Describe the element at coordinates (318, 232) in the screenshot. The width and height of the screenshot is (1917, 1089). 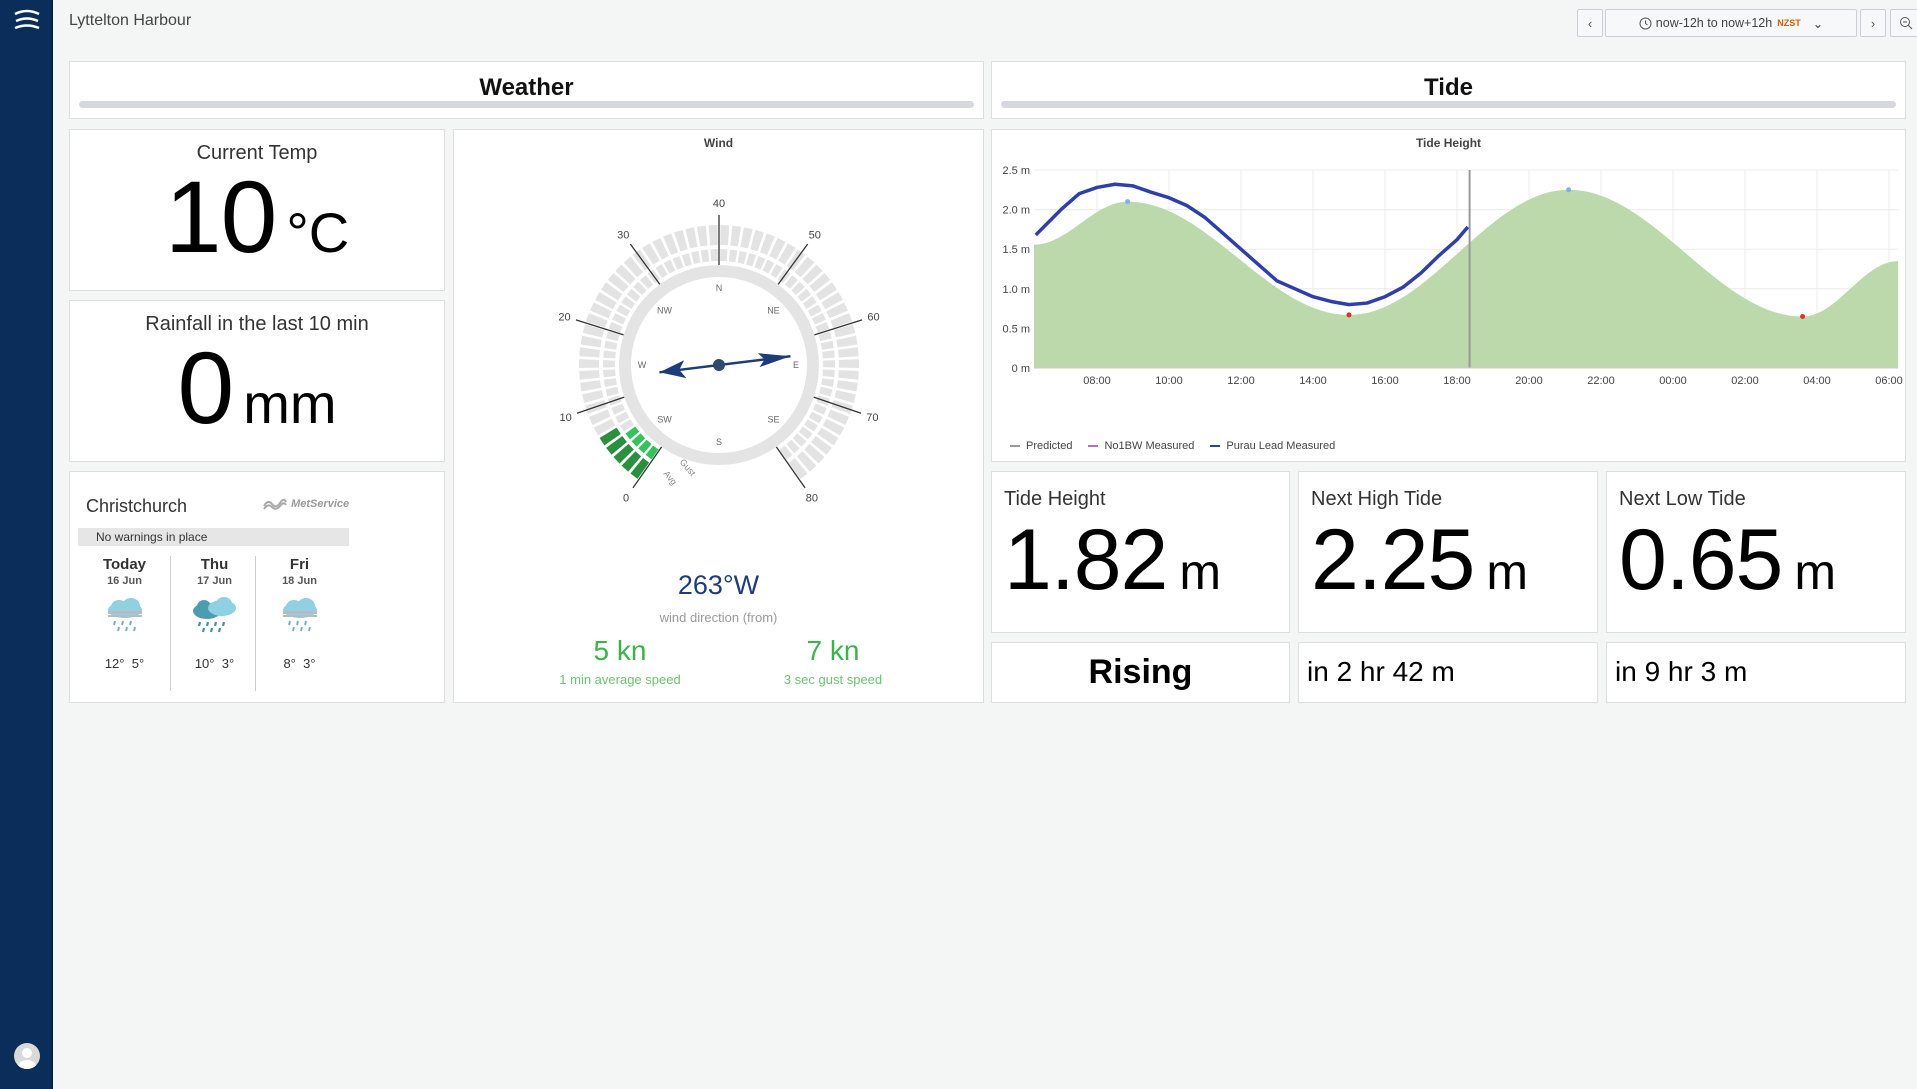
I see `current-temp-unit: °C` at that location.